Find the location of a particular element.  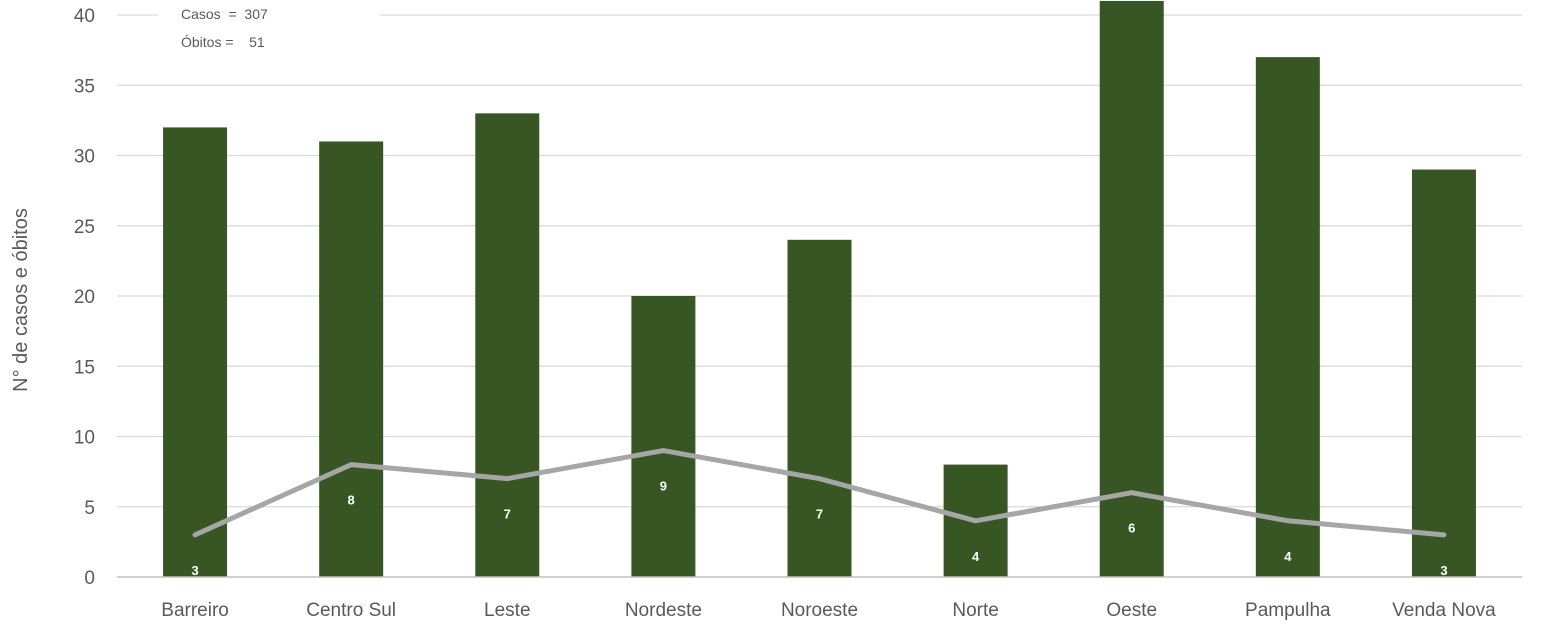

x-category-label: Centro Sul is located at coordinates (351, 610).